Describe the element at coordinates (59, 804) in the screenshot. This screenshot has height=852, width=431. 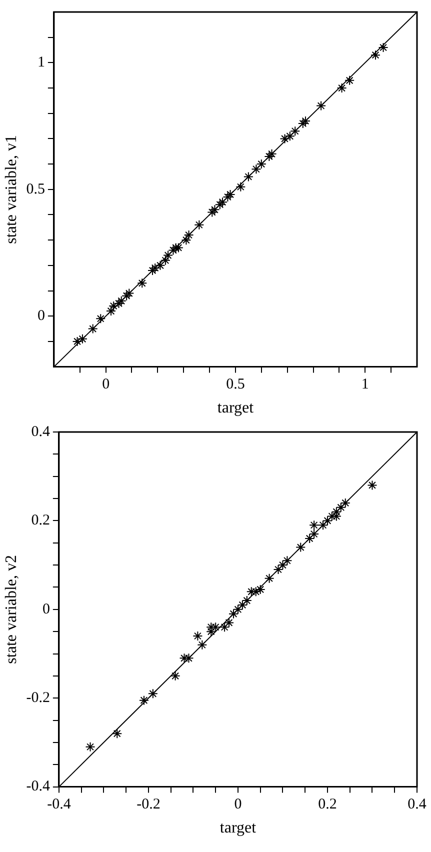
I see `x-tick-label: -0.4` at that location.